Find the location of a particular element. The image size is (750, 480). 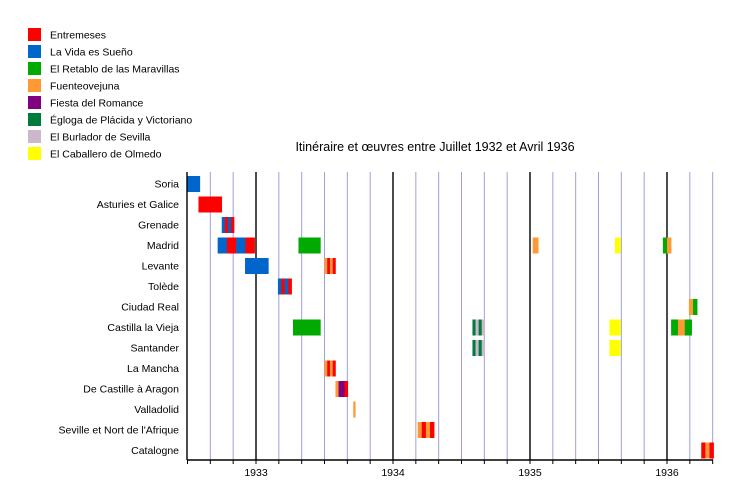

legend-label: Fiesta del Romance is located at coordinates (97, 104).